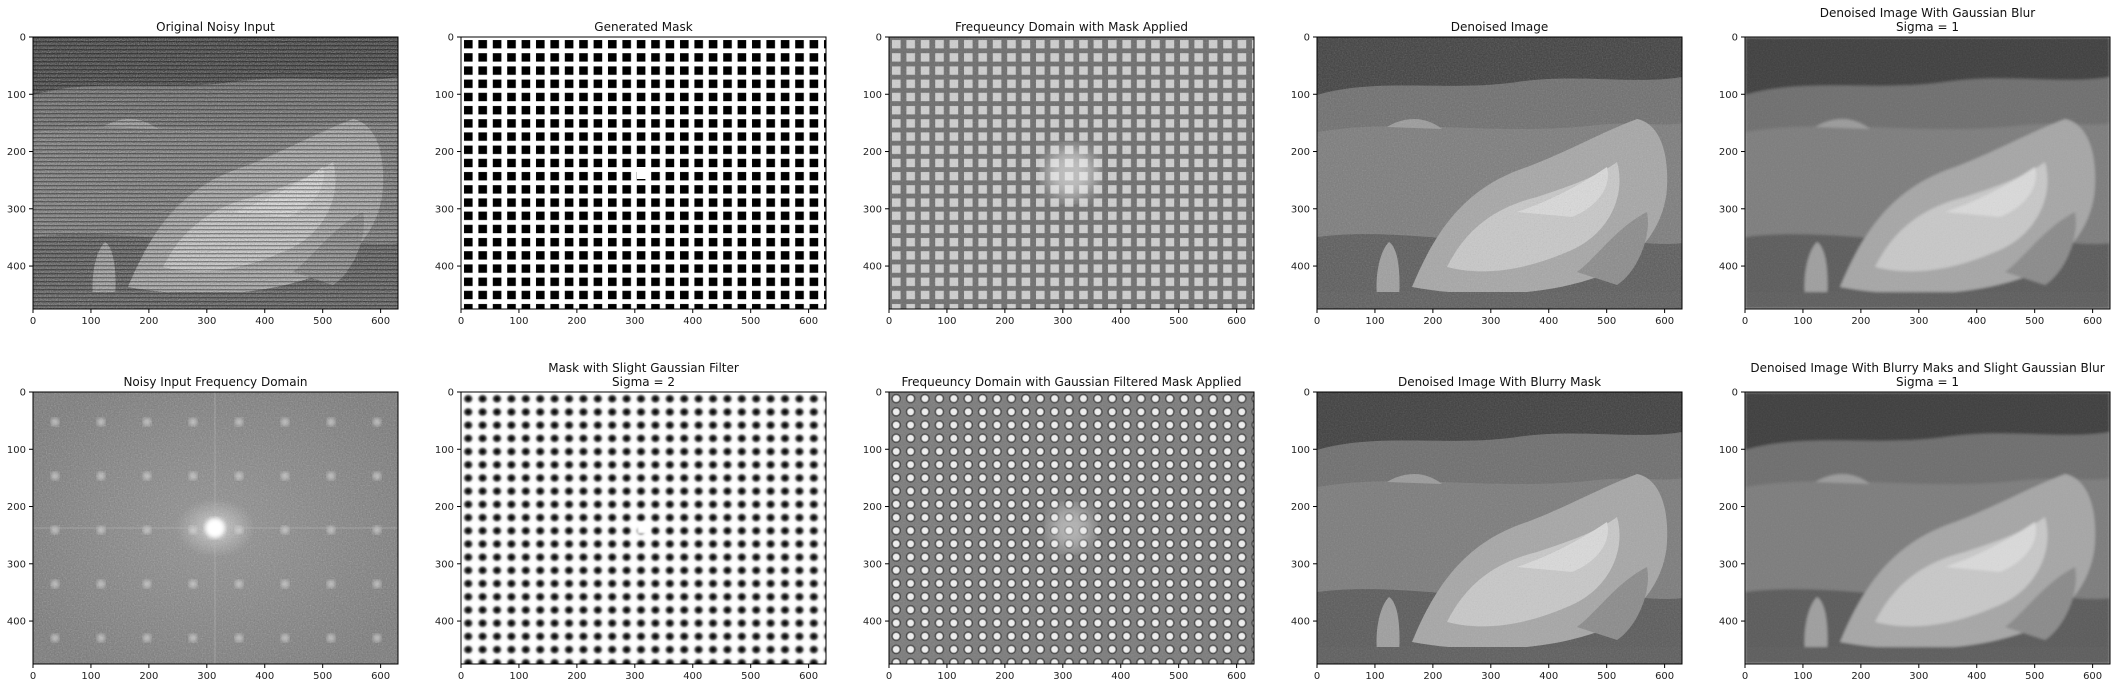 The height and width of the screenshot is (690, 2116). I want to click on subplot-subtitle: Sigma = 2, so click(643, 382).